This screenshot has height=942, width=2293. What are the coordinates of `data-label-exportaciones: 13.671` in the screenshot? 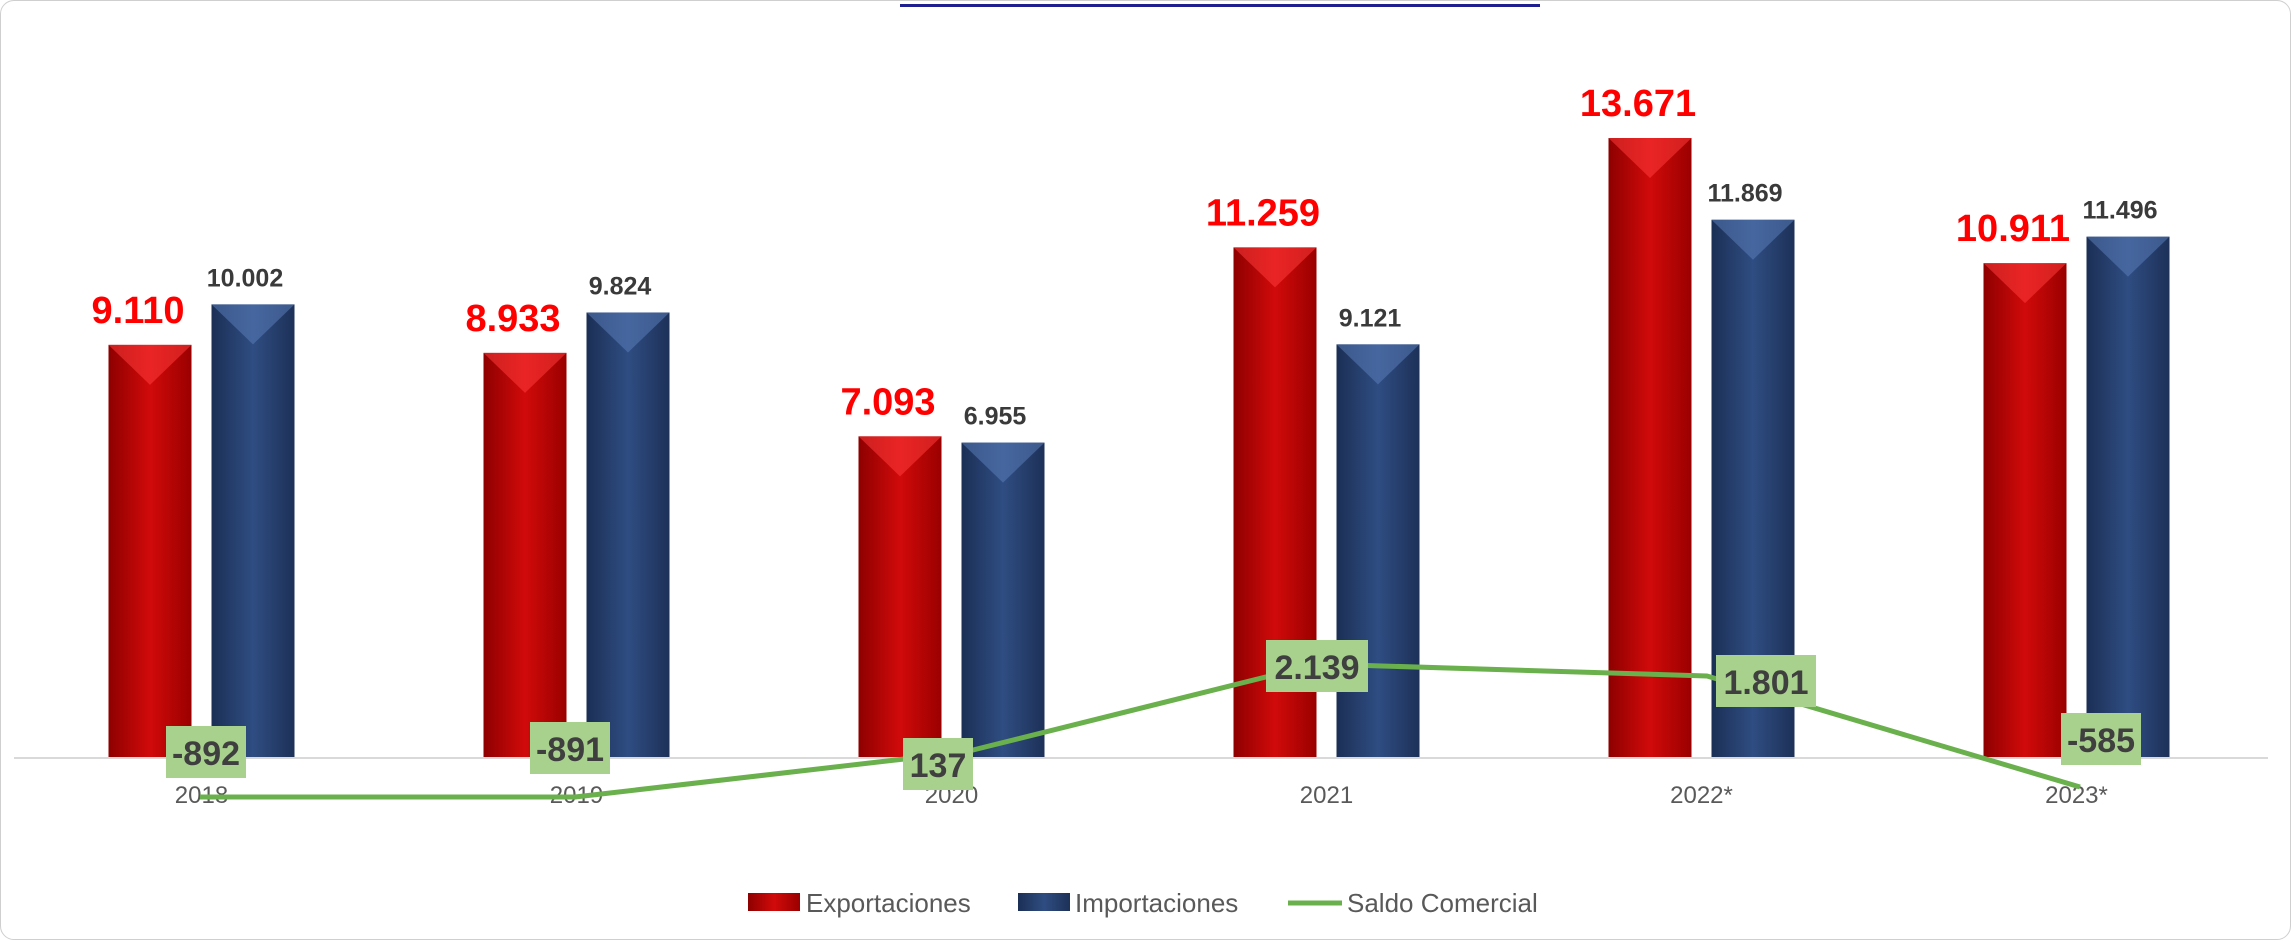 It's located at (1638, 104).